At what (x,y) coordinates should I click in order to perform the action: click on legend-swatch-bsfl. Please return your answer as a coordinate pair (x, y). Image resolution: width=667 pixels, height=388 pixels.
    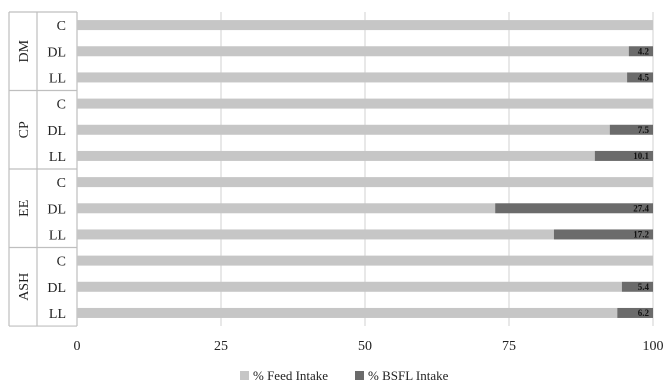
    Looking at the image, I should click on (359, 375).